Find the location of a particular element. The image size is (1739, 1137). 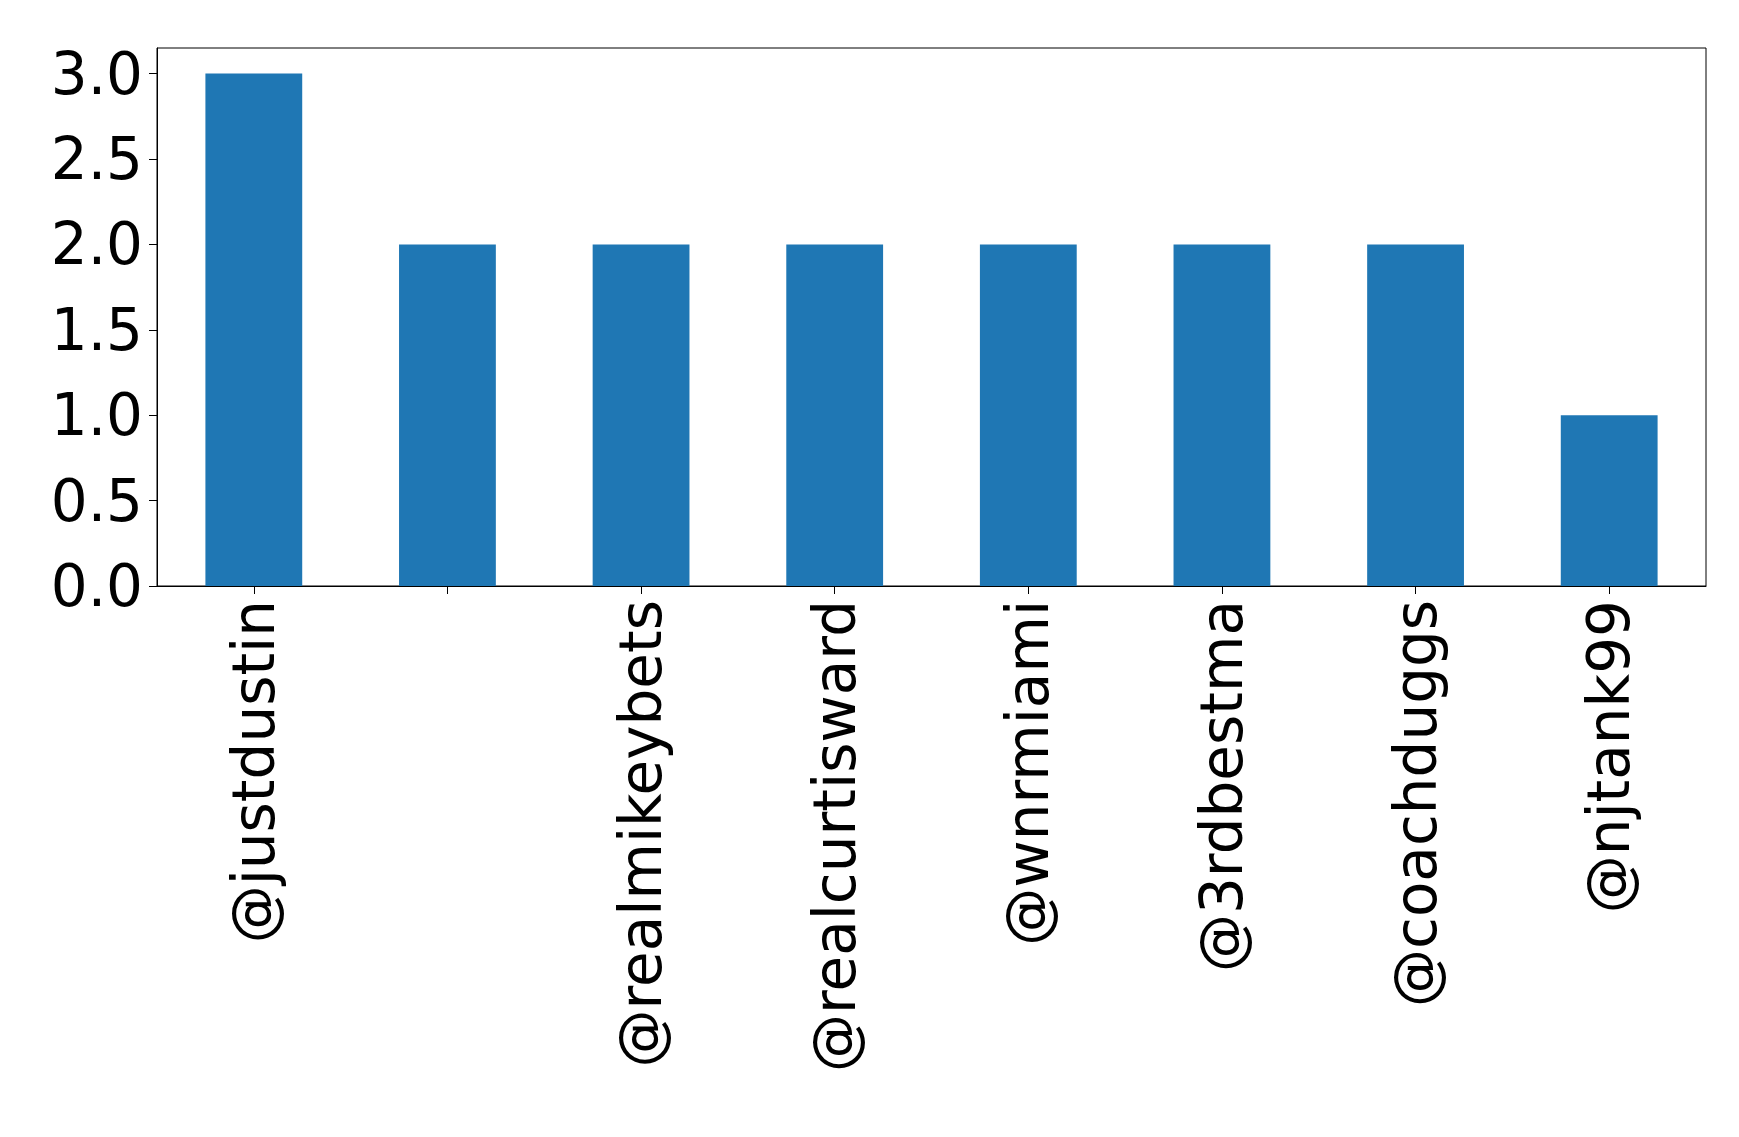

x-tick-label: @justdustin is located at coordinates (253, 772).